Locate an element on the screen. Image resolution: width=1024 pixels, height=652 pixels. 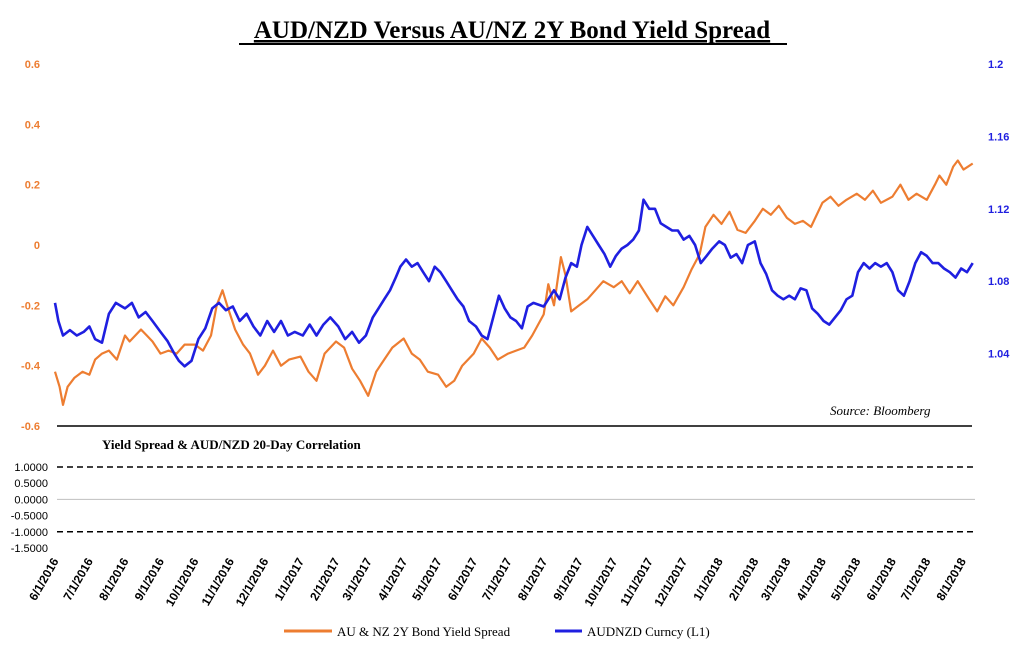
x-axis-tick-label: 4/1/2018 is located at coordinates (812, 579).